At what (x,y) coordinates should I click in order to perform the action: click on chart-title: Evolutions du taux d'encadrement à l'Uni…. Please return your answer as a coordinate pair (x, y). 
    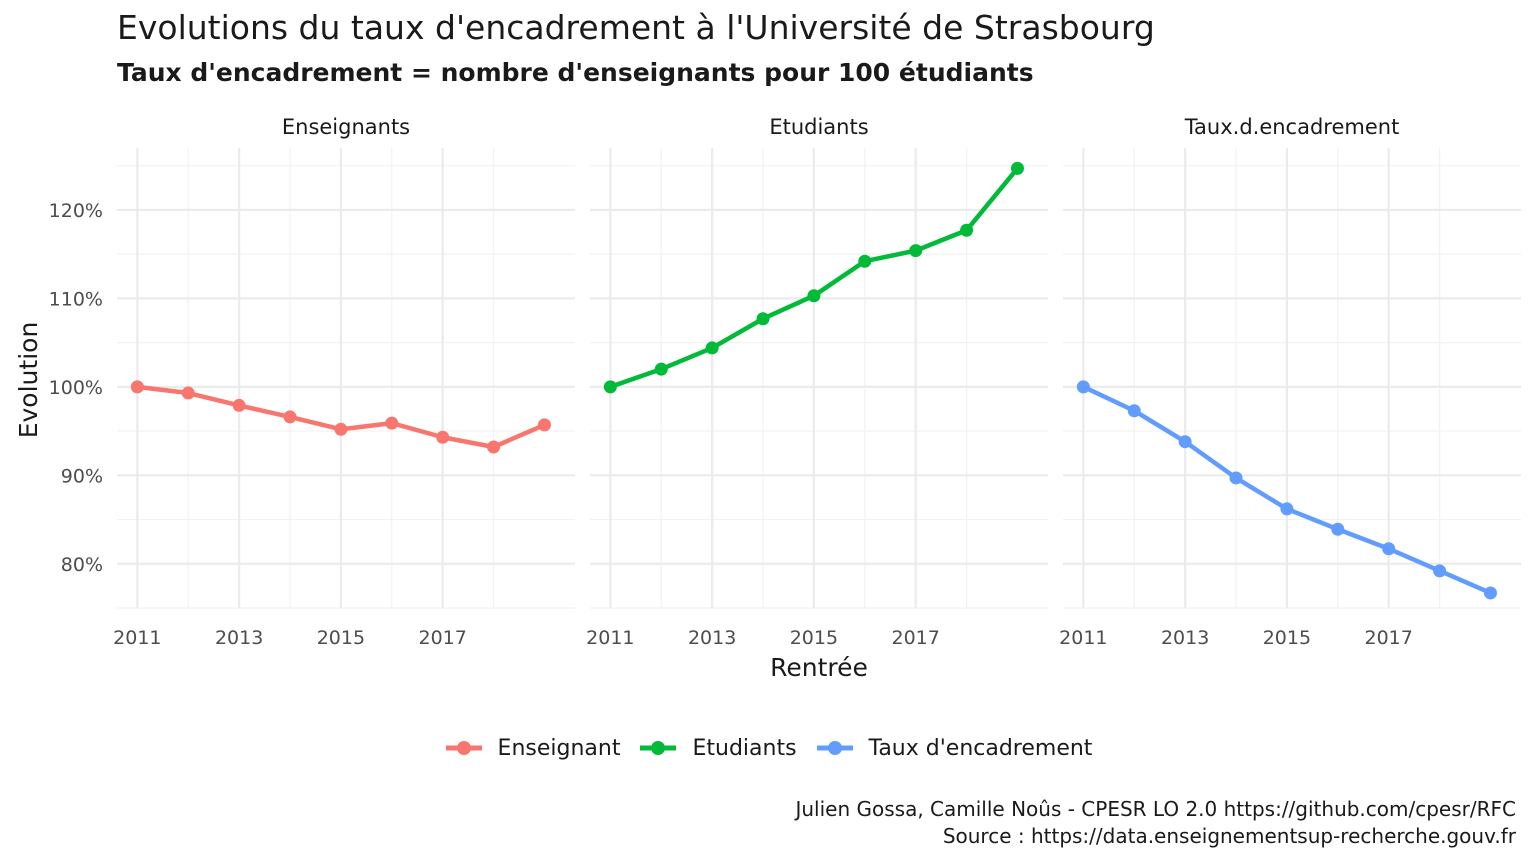
    Looking at the image, I should click on (636, 27).